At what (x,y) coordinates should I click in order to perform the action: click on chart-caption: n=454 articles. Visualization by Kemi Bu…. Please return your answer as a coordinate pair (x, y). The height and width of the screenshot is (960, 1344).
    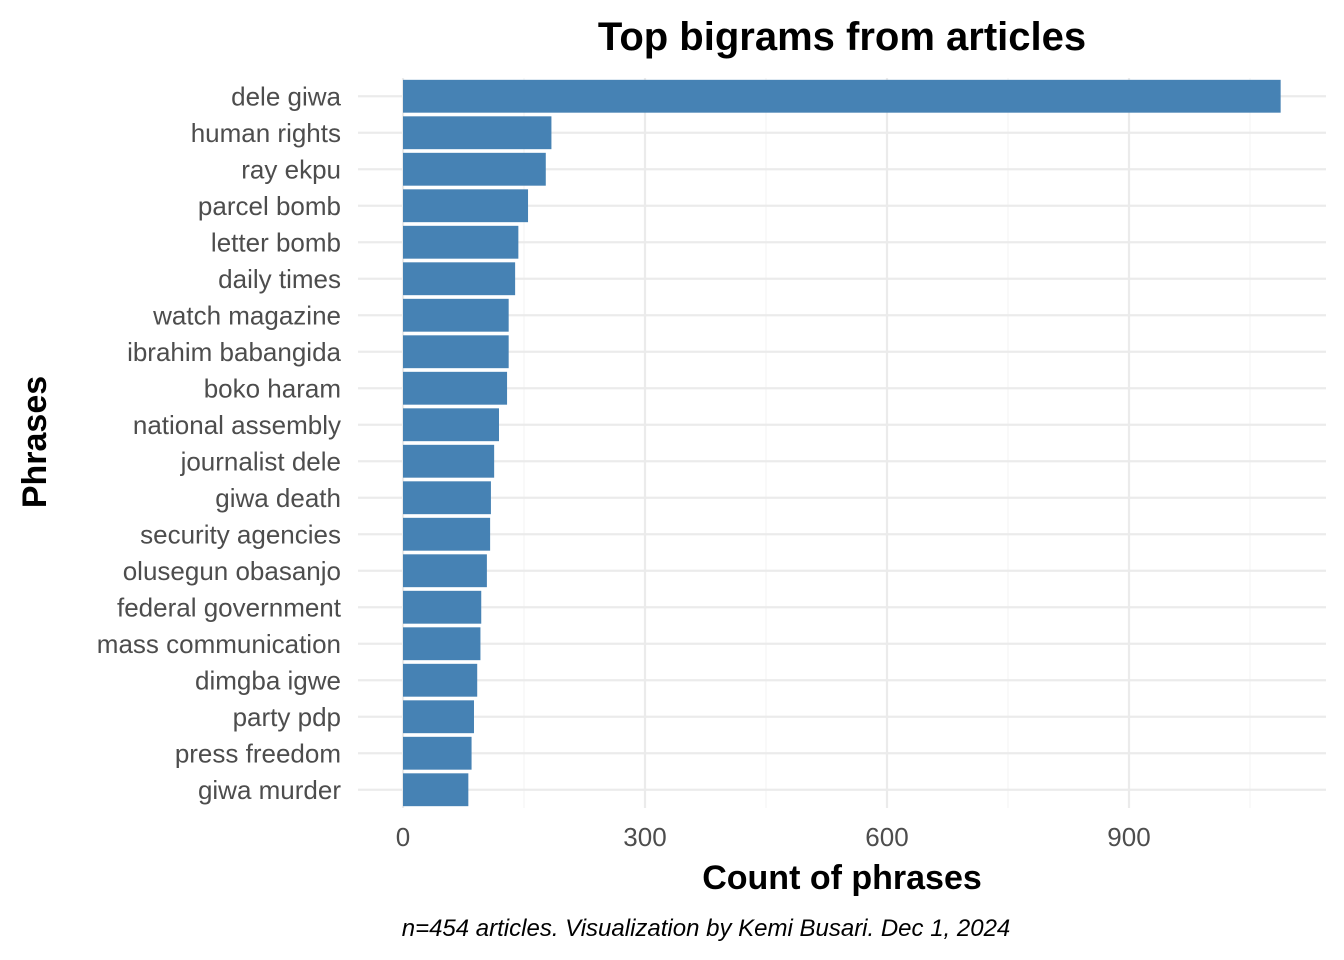
    Looking at the image, I should click on (706, 928).